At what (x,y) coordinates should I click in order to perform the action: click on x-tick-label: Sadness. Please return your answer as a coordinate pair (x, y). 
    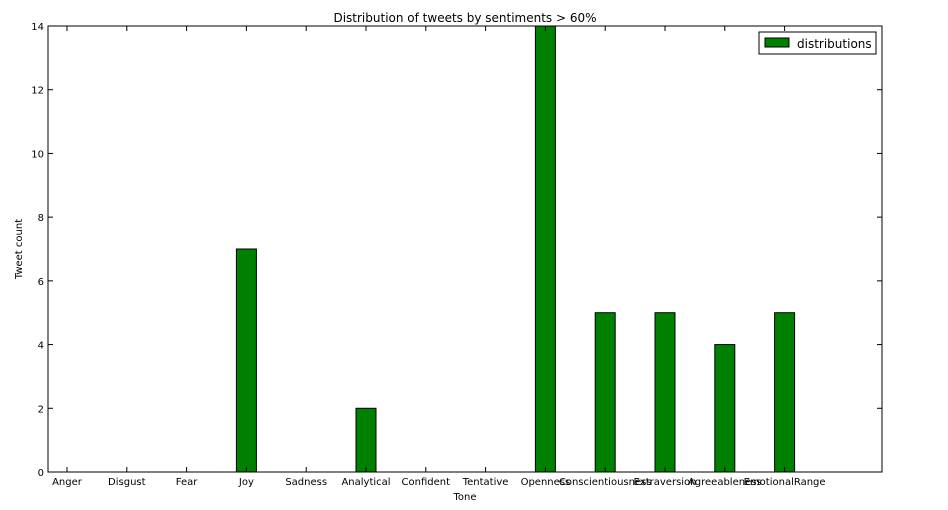
    Looking at the image, I should click on (306, 482).